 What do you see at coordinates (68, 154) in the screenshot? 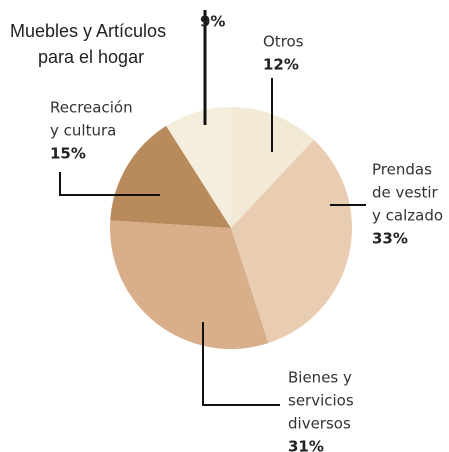
I see `value-label: 15%` at bounding box center [68, 154].